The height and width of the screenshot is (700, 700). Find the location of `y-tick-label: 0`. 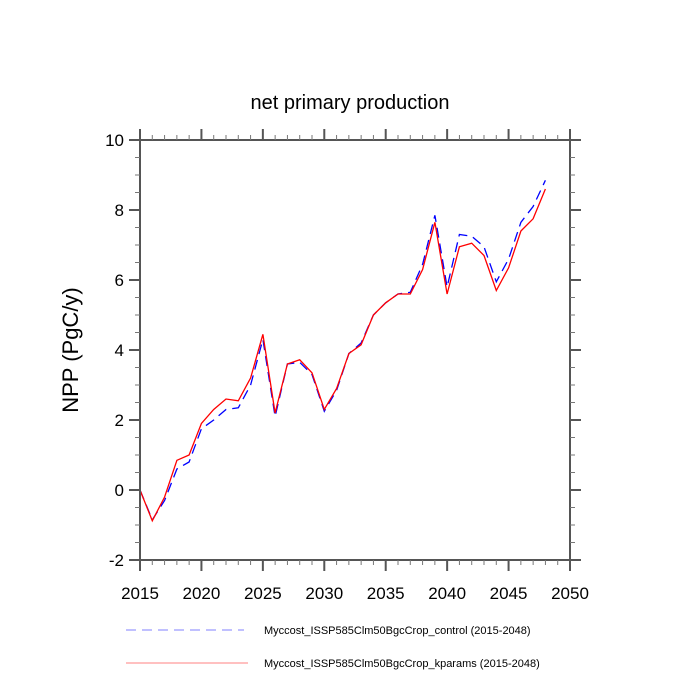

y-tick-label: 0 is located at coordinates (119, 490).